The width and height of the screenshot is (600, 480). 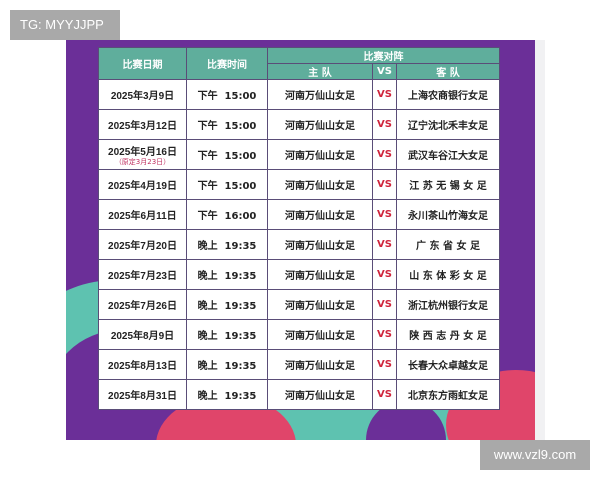 I want to click on cell-date: 2025年7月23日, so click(x=142, y=274).